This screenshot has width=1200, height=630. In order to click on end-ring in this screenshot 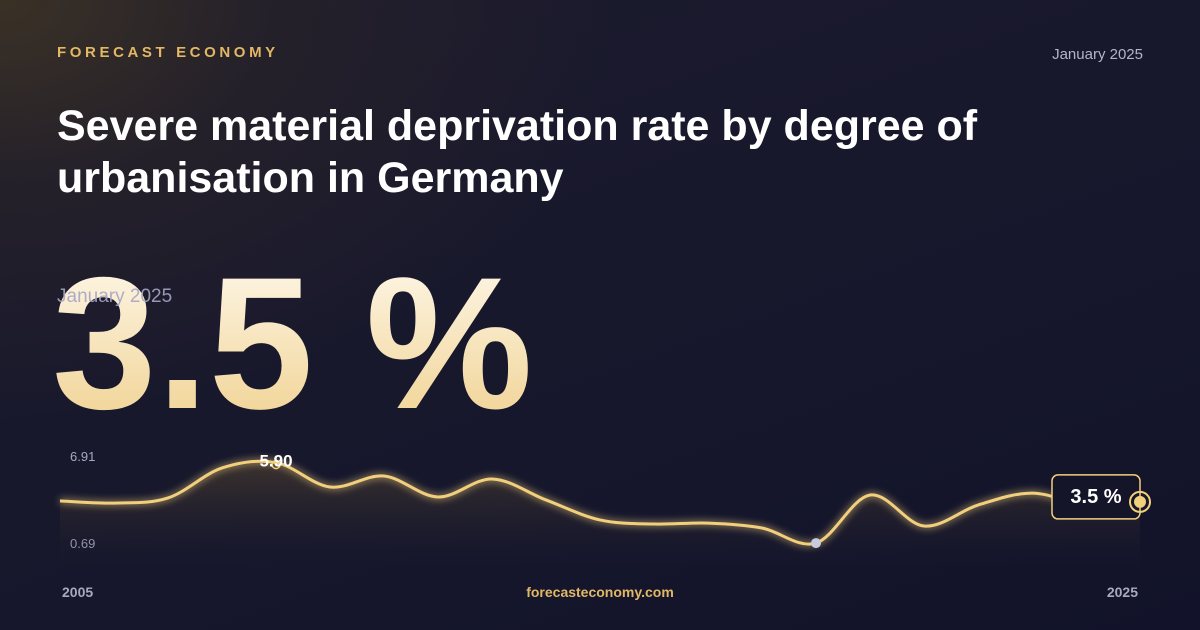, I will do `click(1140, 501)`.